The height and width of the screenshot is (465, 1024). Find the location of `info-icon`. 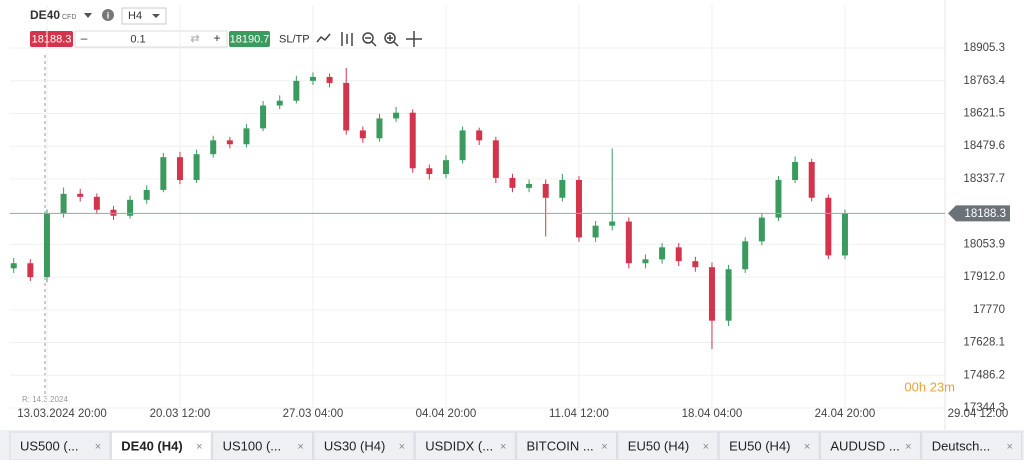

info-icon is located at coordinates (108, 15).